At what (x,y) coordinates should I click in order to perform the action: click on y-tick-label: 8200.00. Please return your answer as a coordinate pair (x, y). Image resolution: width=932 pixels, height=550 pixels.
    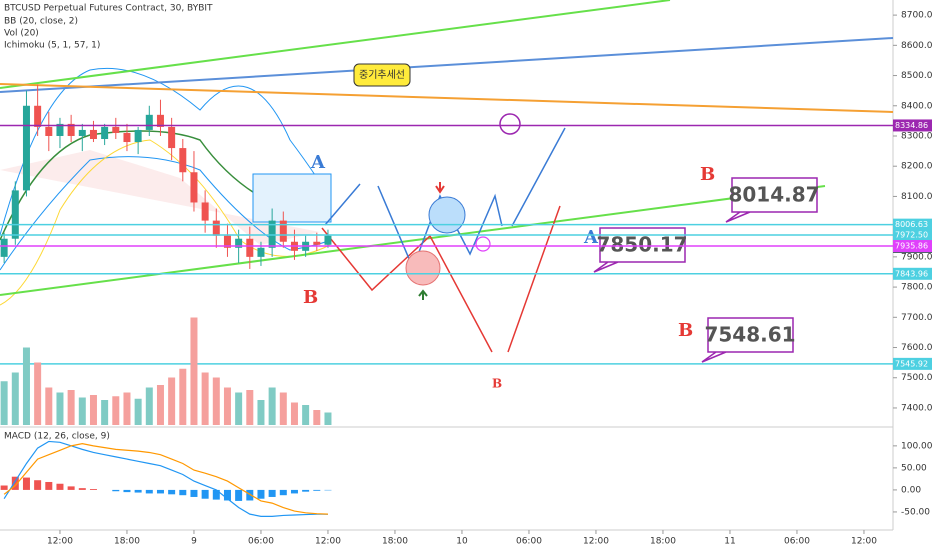
    Looking at the image, I should click on (916, 167).